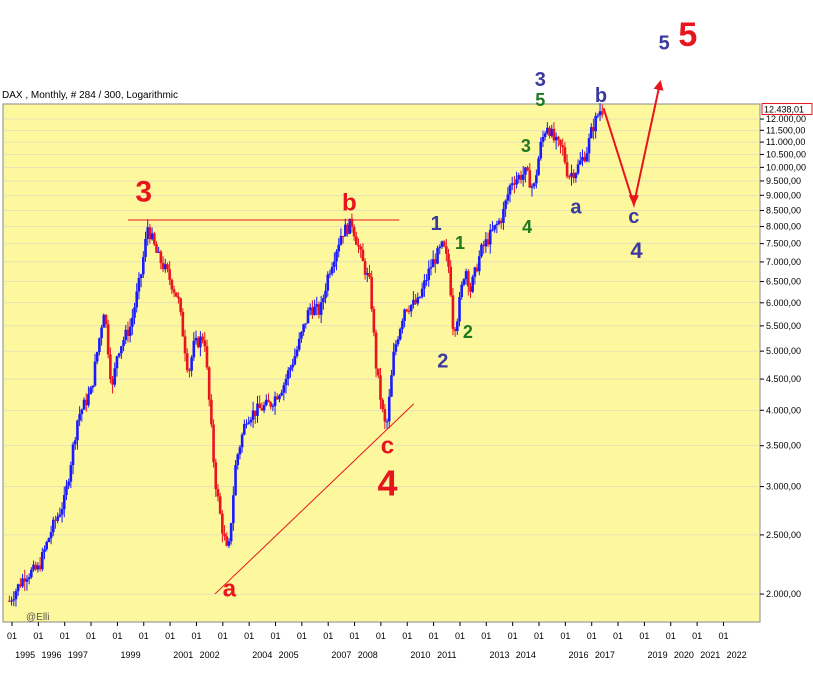  Describe the element at coordinates (25, 655) in the screenshot. I see `x-year-label: 1995` at that location.